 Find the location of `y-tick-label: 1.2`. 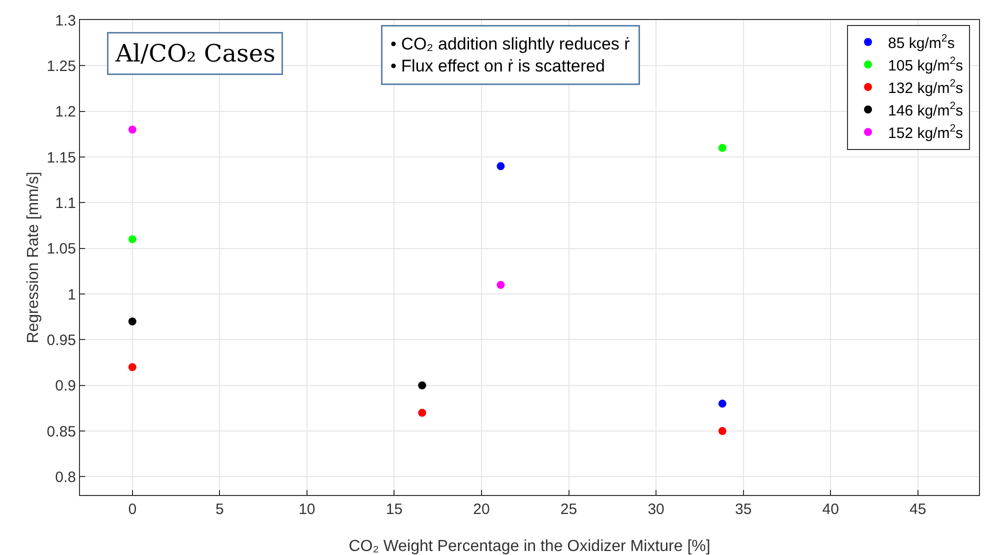

y-tick-label: 1.2 is located at coordinates (65, 112).